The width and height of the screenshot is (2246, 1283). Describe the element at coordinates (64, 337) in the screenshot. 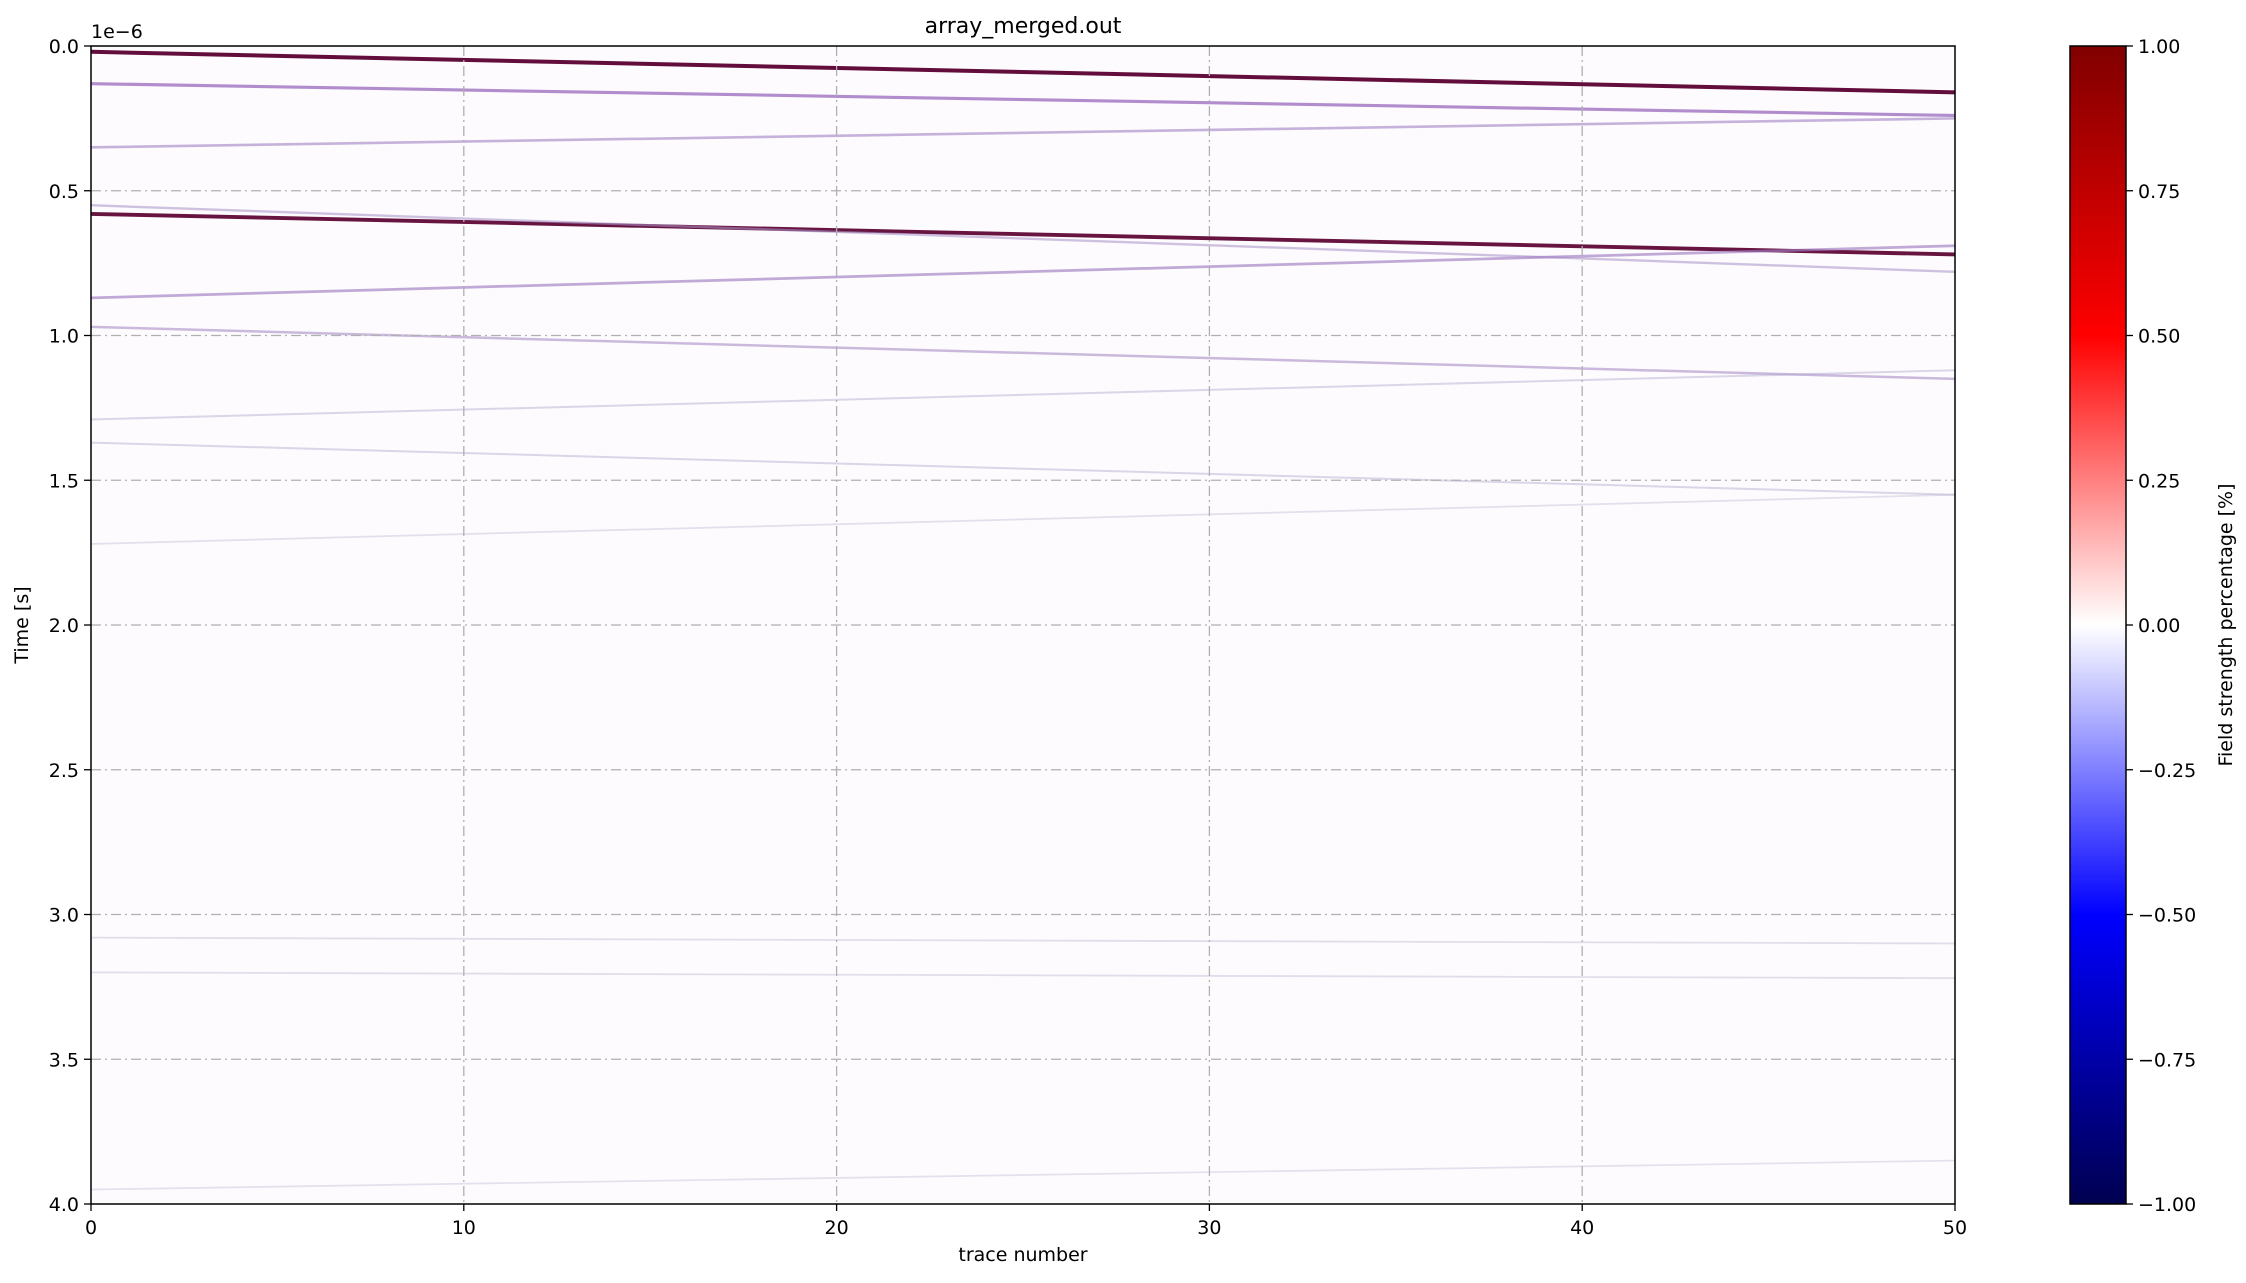

I see `y-tick-label: 1.0` at that location.